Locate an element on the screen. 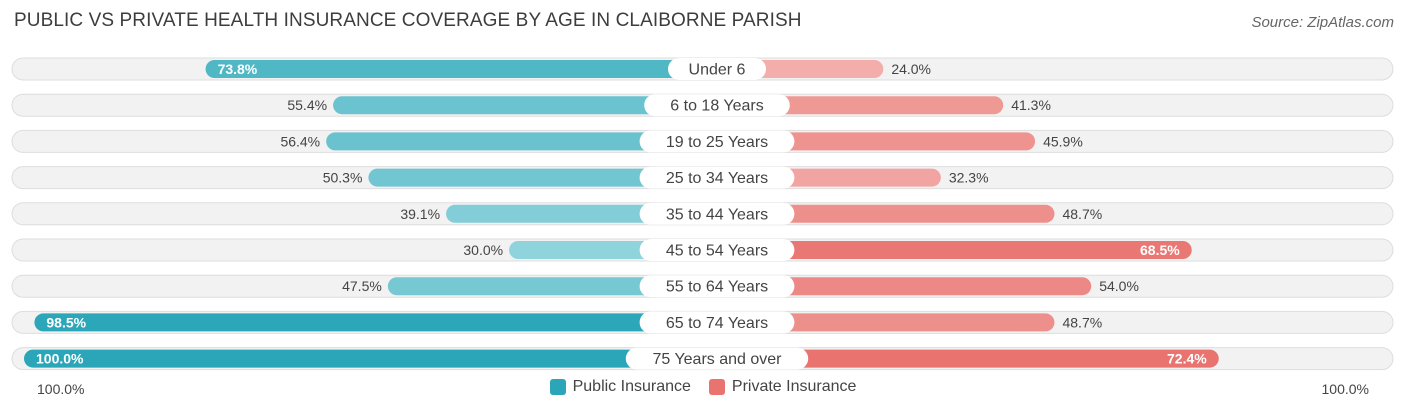 The image size is (1406, 414). category-label: 65 to 74 Years is located at coordinates (717, 323).